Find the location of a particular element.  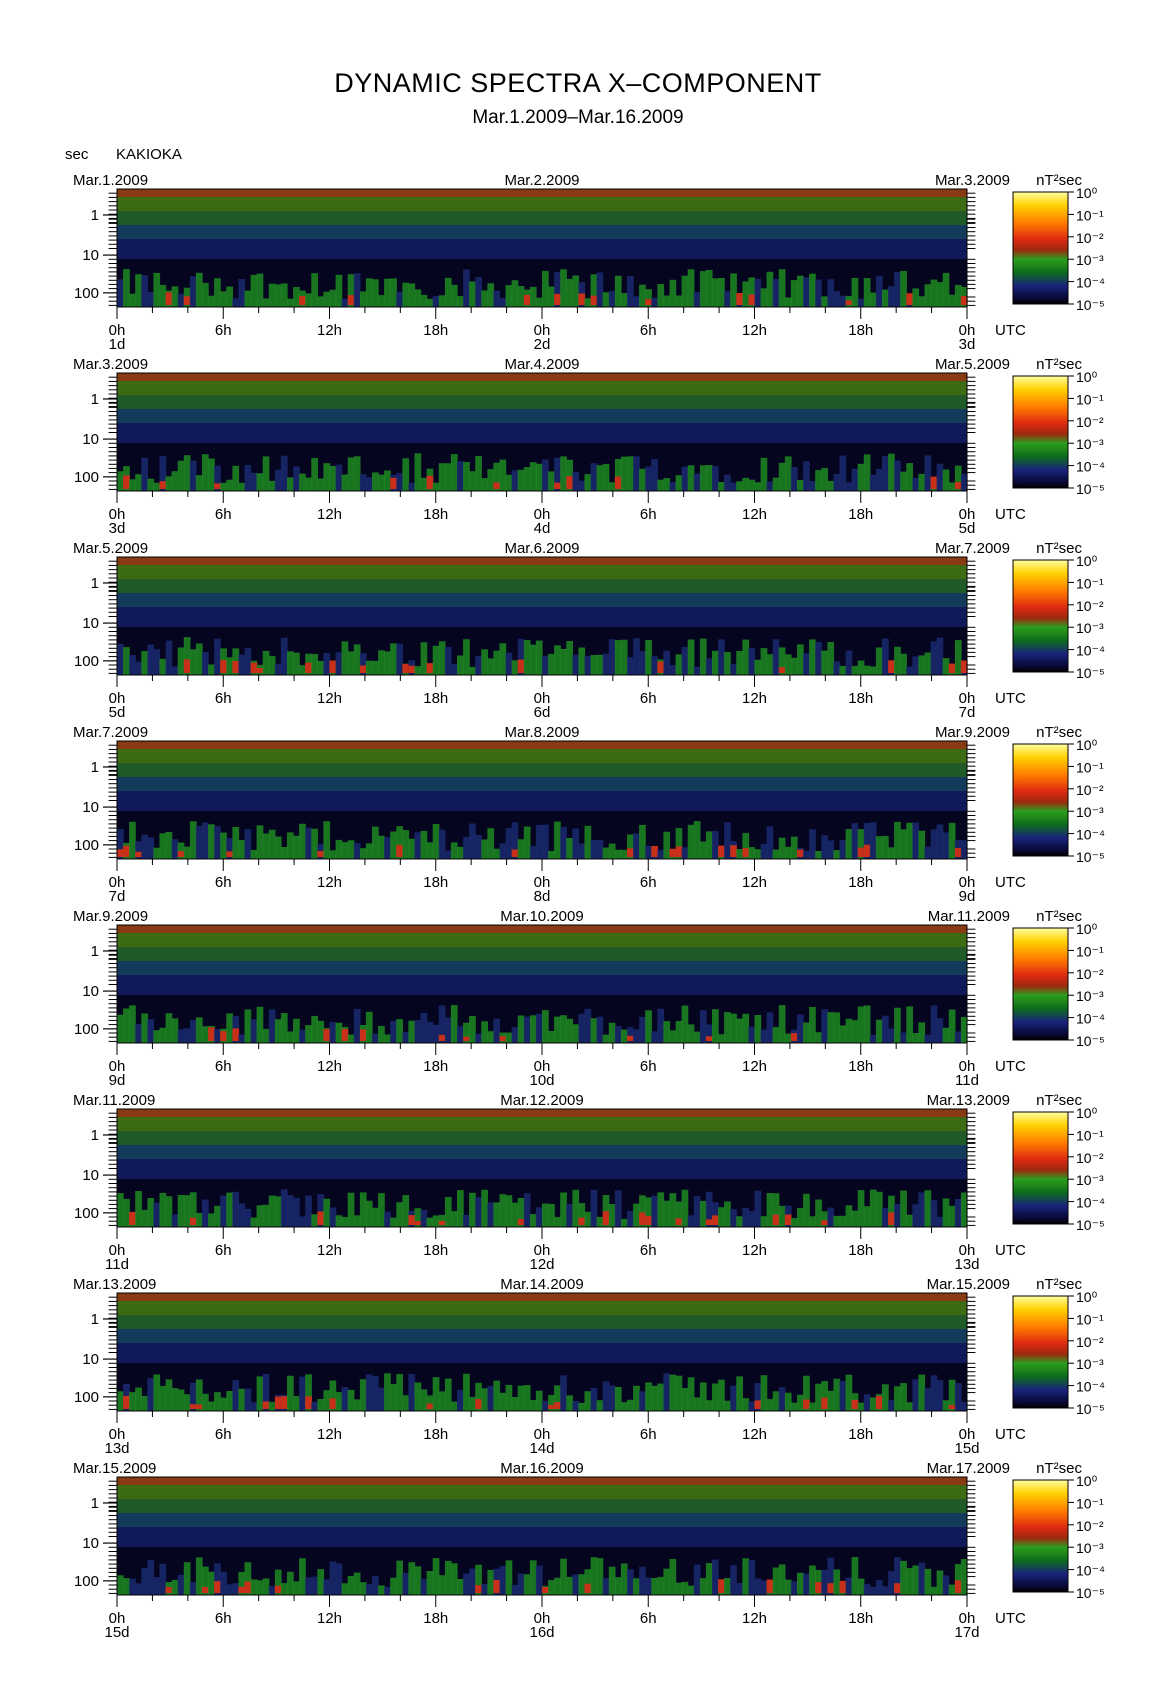

panel-start-date: Mar.5.2009 is located at coordinates (110, 548).